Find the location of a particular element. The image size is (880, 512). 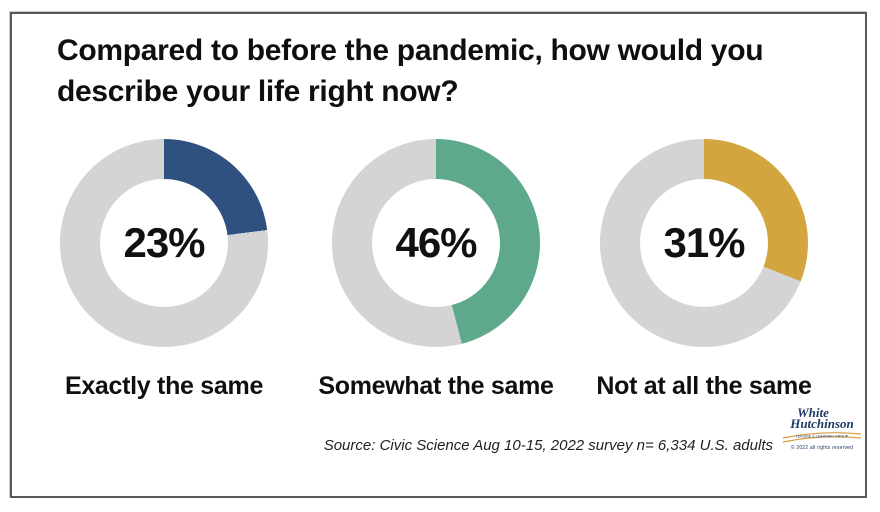

logo-text-white: White is located at coordinates (813, 412).